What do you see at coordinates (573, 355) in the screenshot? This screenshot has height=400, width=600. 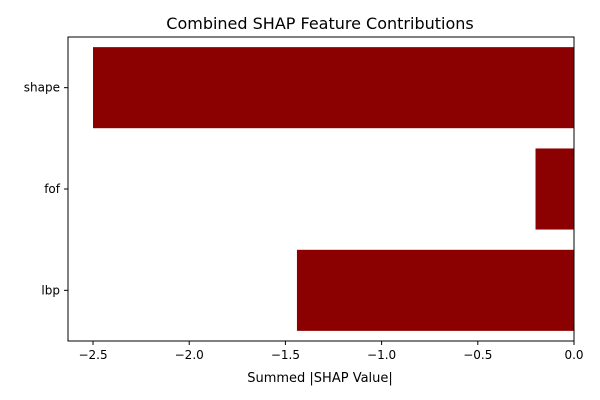 I see `x-tick-label: 0.0` at bounding box center [573, 355].